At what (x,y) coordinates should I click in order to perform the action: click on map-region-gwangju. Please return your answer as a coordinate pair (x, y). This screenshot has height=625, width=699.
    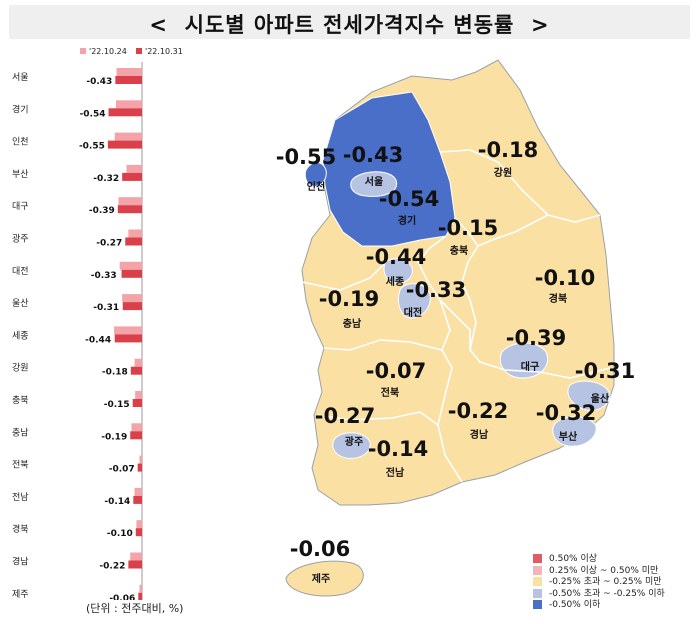
    Looking at the image, I should click on (351, 445).